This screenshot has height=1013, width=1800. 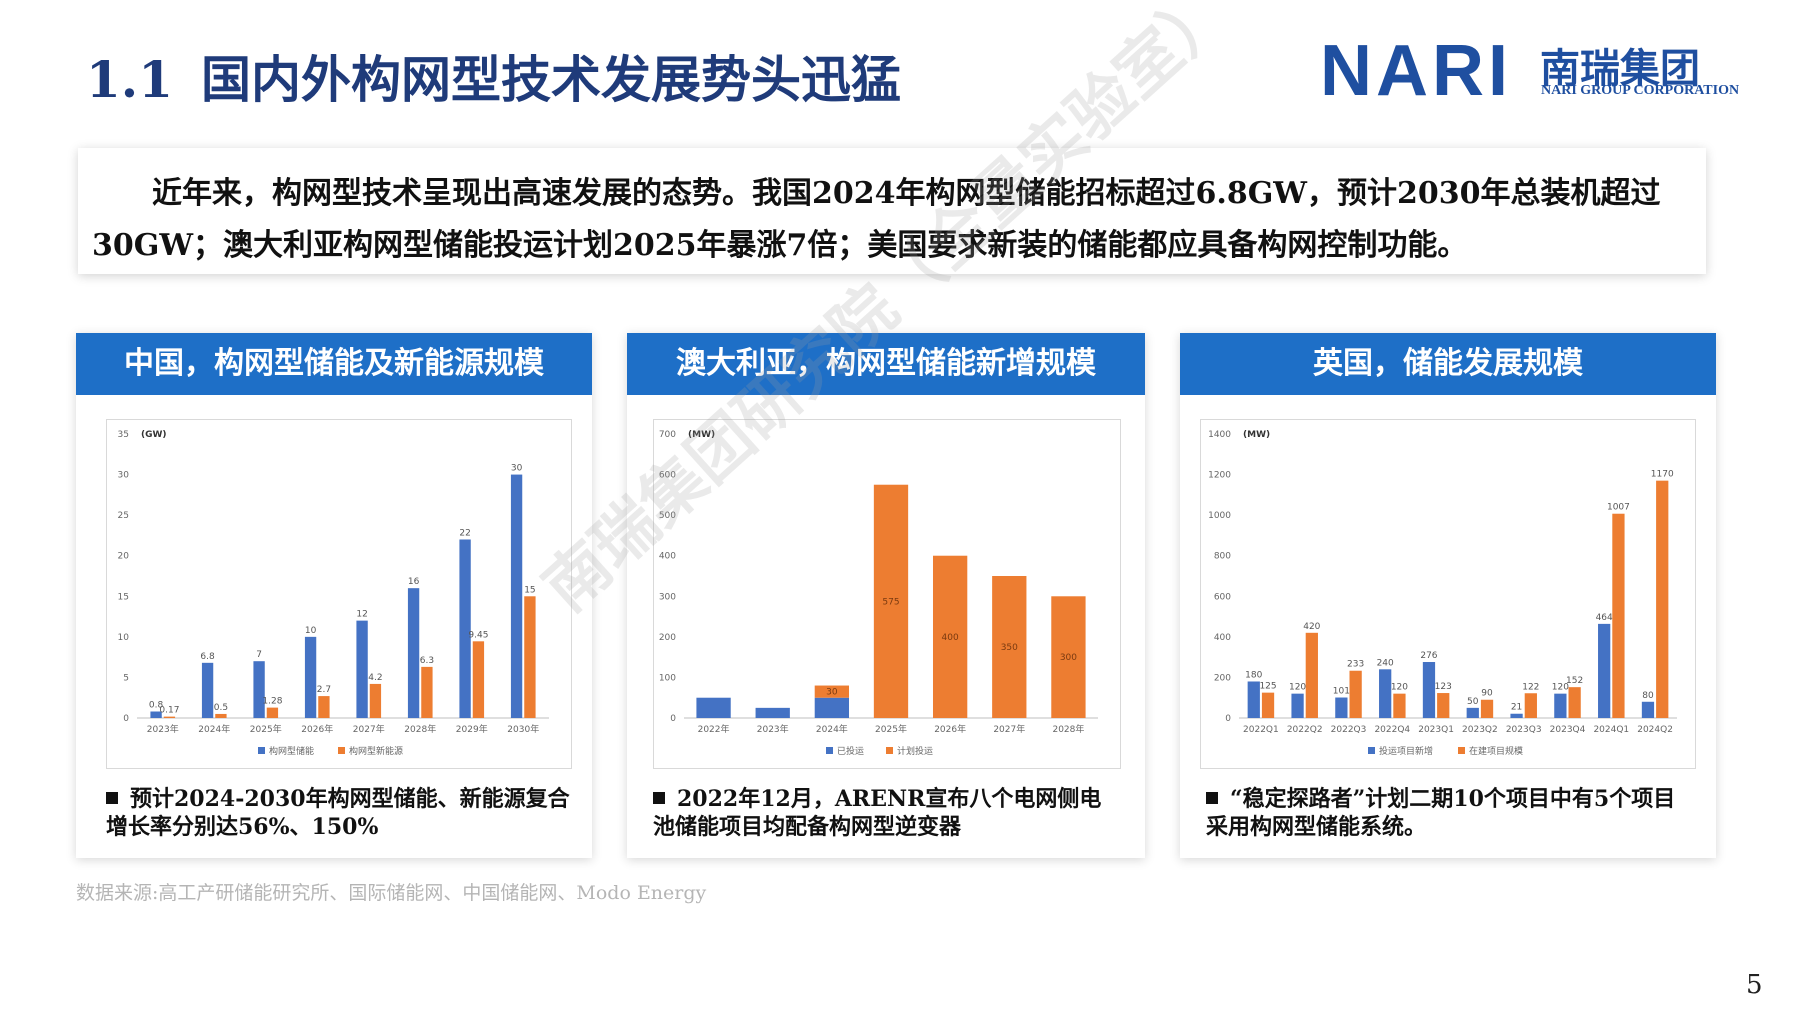 I want to click on x-tick-label: 2022Q4, so click(x=1392, y=730).